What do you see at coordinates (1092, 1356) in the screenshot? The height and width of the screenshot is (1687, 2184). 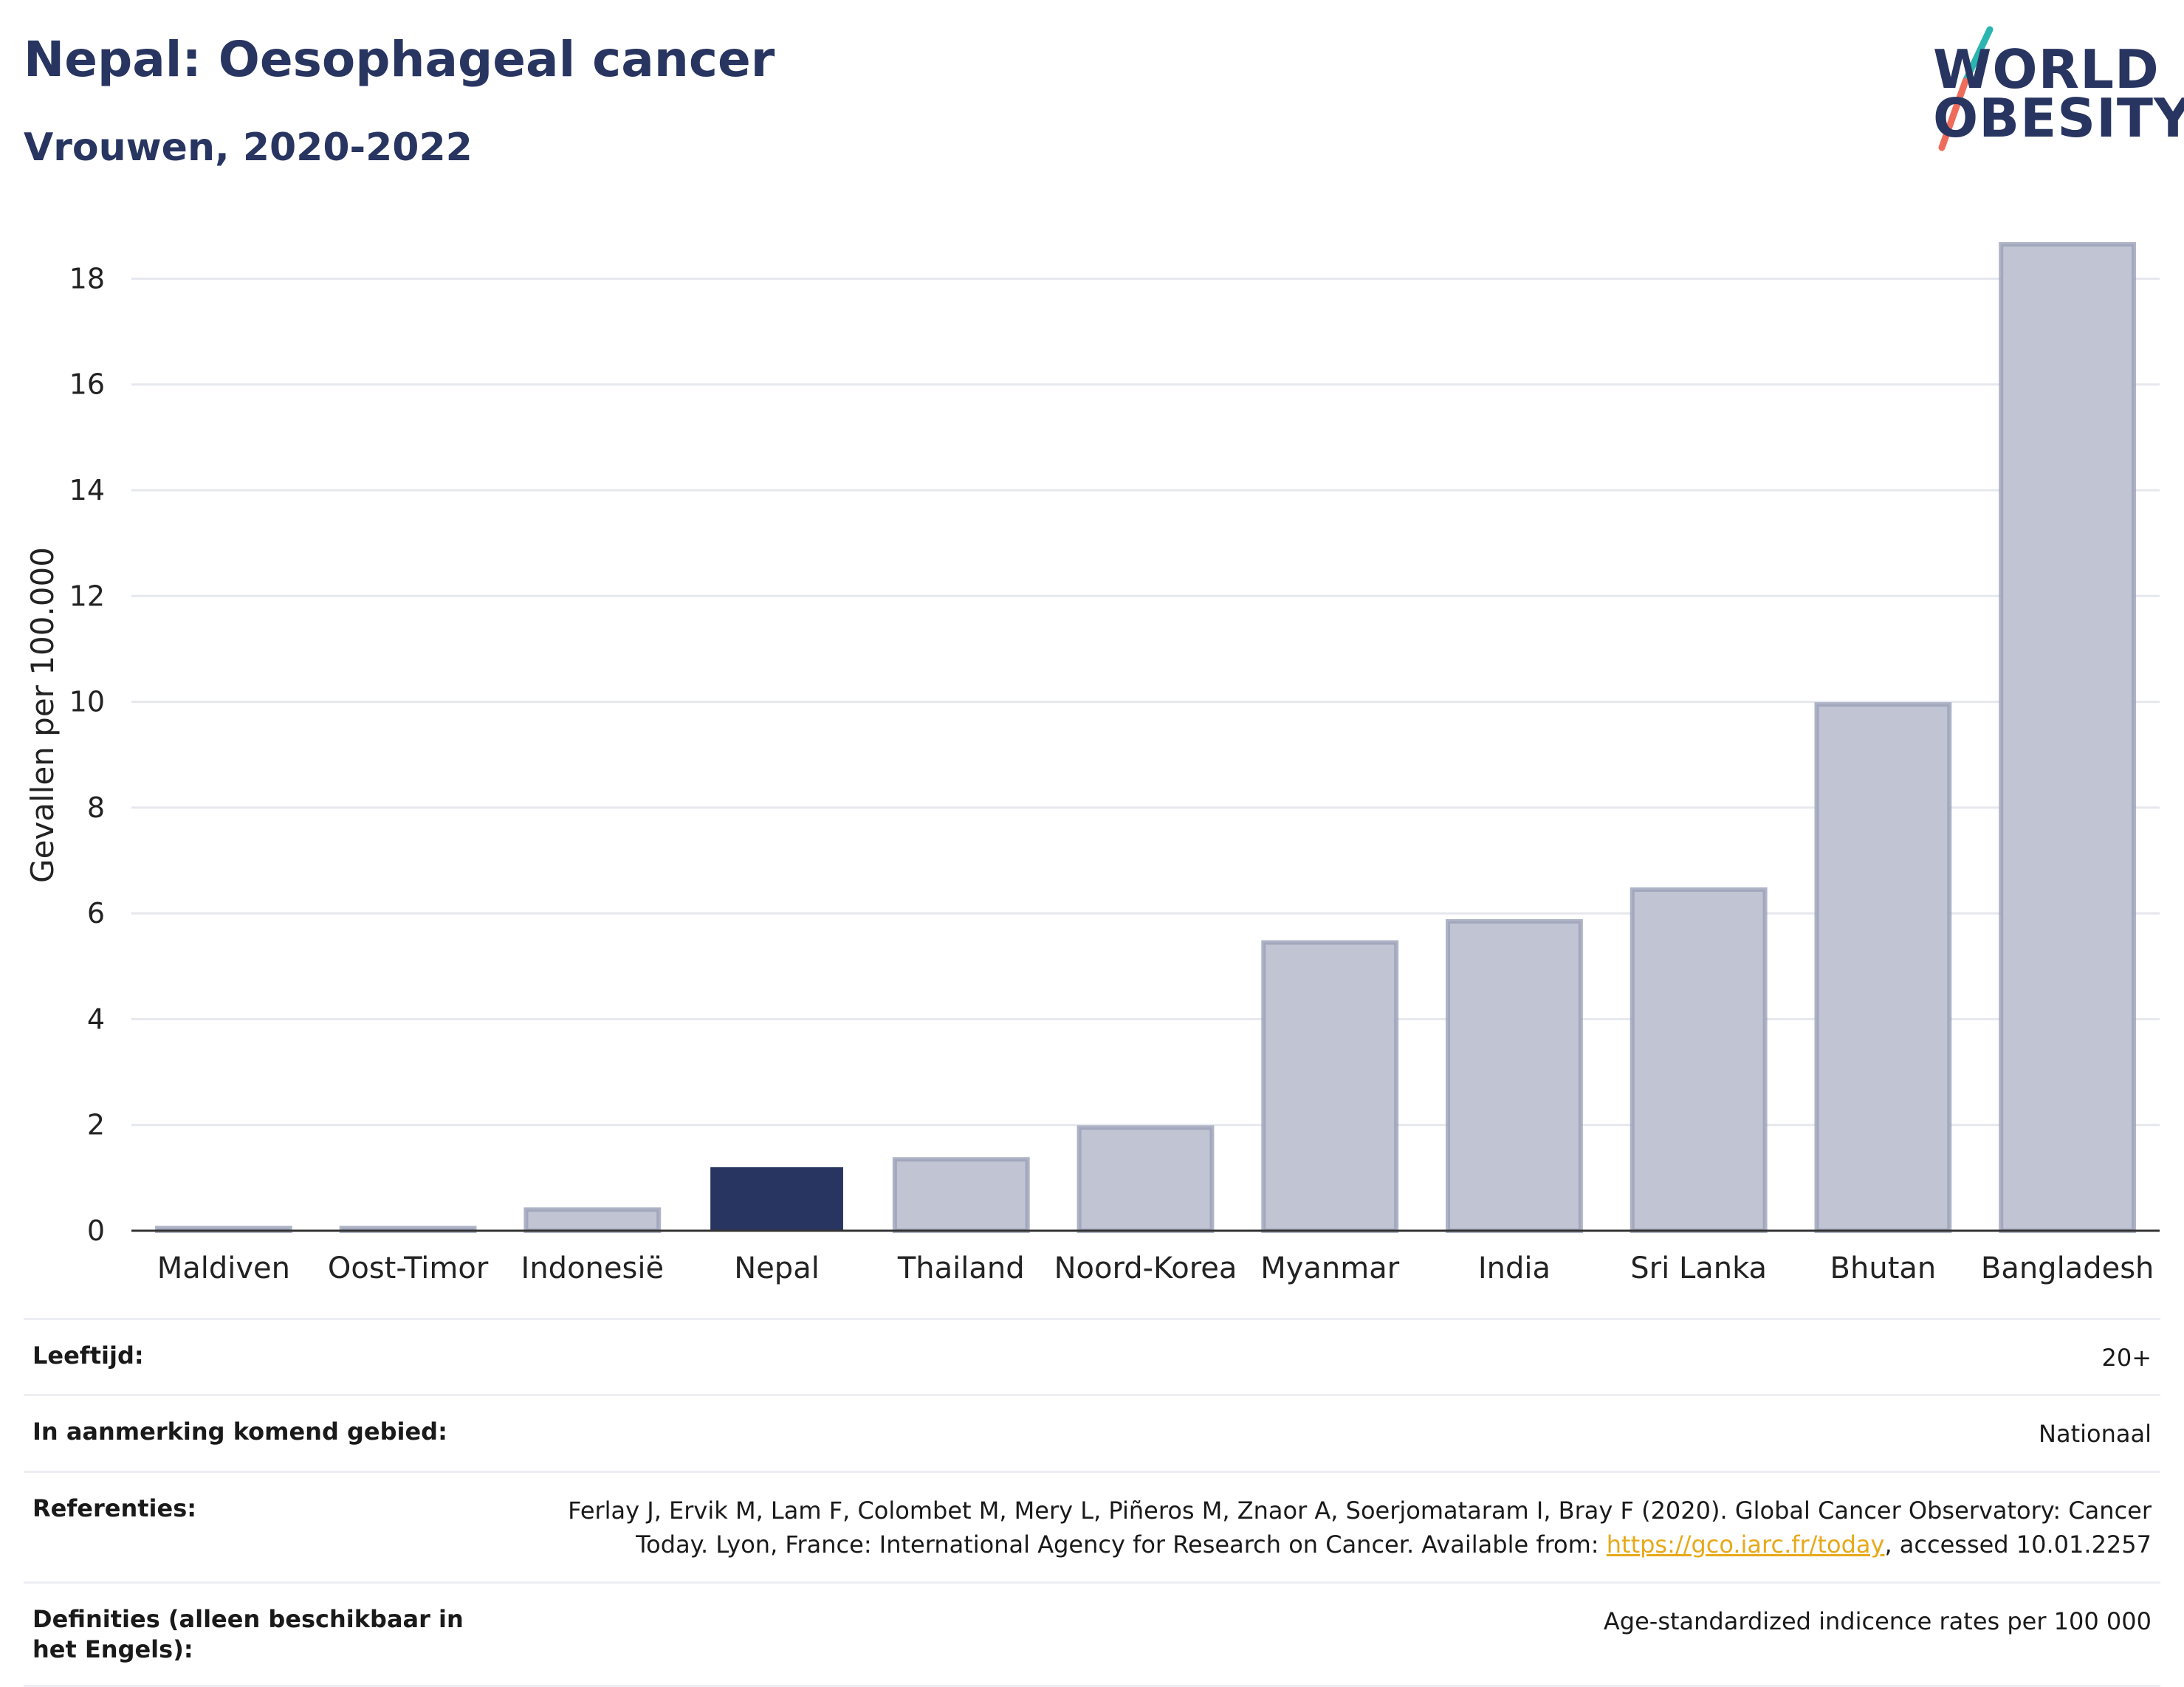 I see `footer-row-age: Leeftijd: 20+` at bounding box center [1092, 1356].